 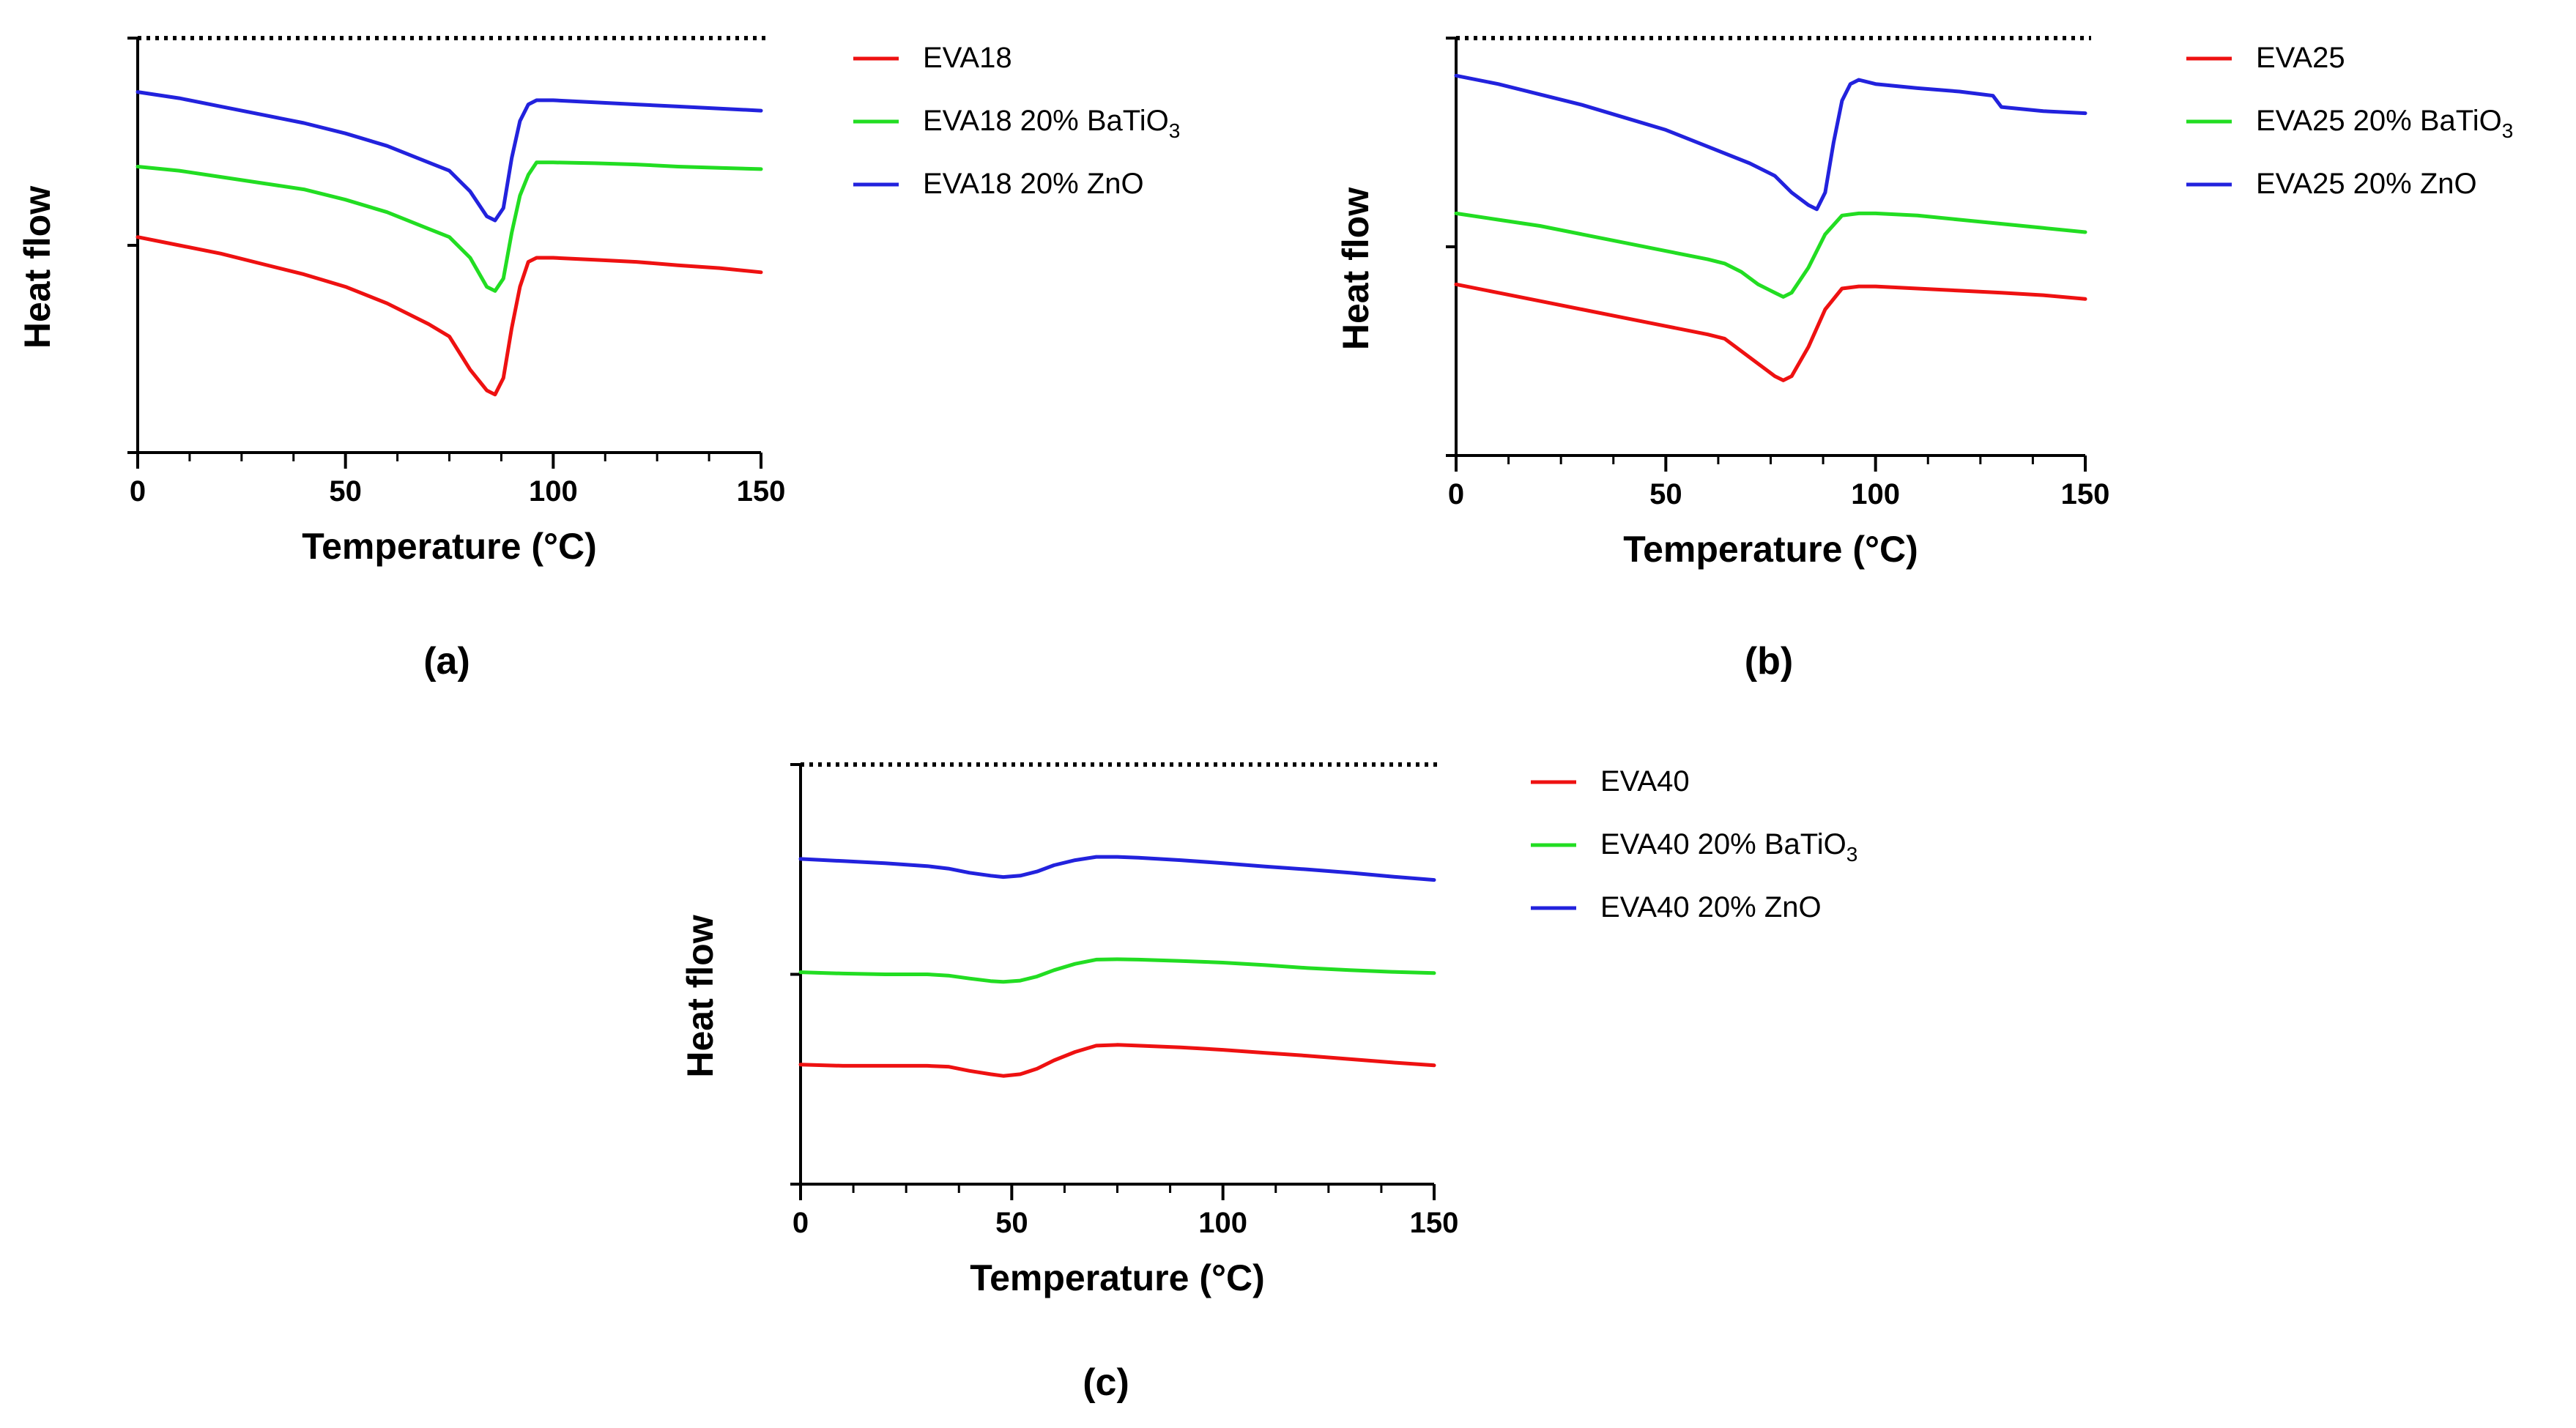 I want to click on legend-label: EVA18, so click(x=967, y=58).